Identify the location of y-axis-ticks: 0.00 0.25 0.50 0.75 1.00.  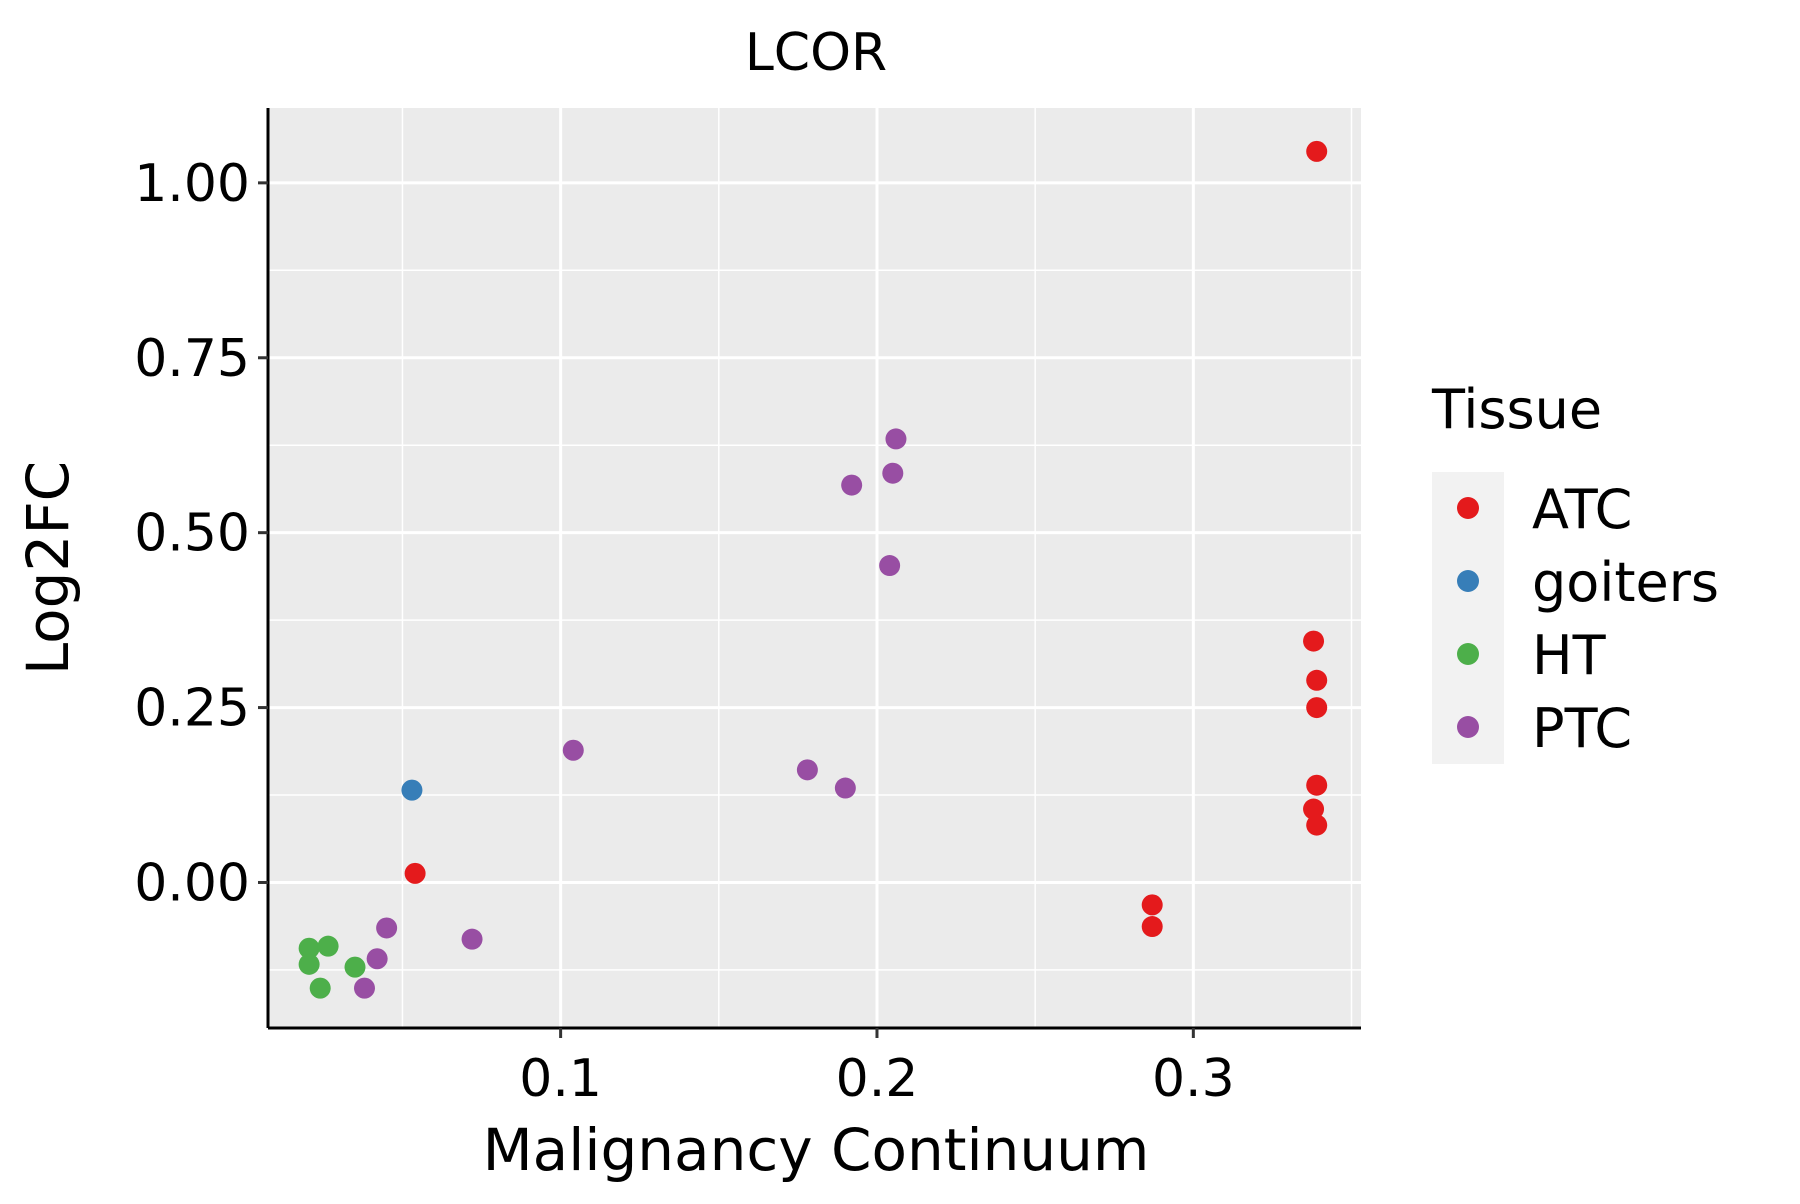
(201, 533).